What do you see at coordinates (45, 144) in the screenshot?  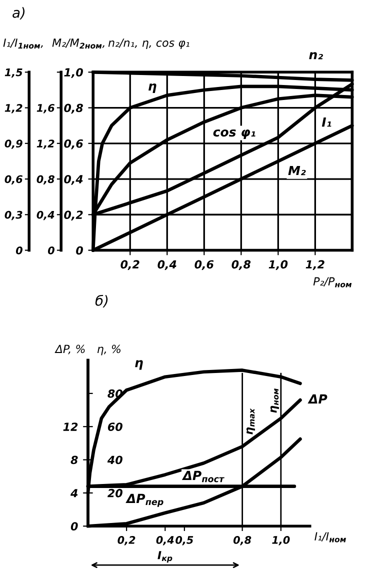 I see `y3-tick-label: 1,2` at bounding box center [45, 144].